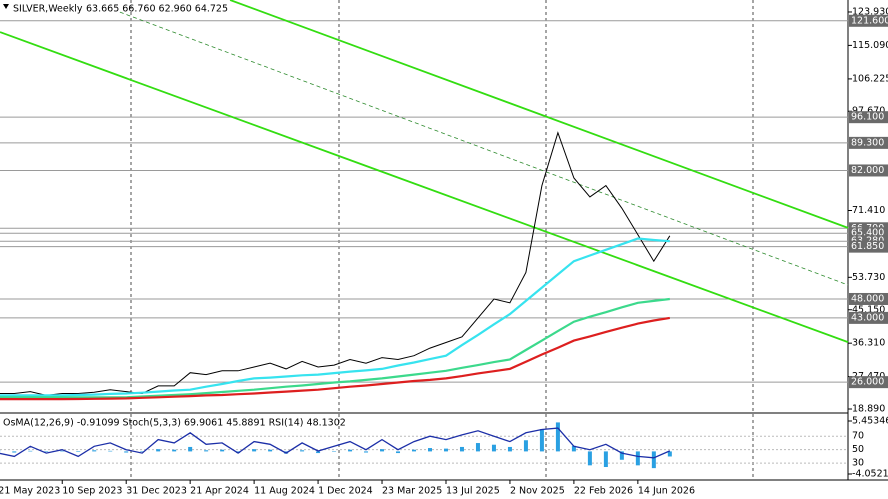 The image size is (888, 499). I want to click on rsi-line, so click(335, 443).